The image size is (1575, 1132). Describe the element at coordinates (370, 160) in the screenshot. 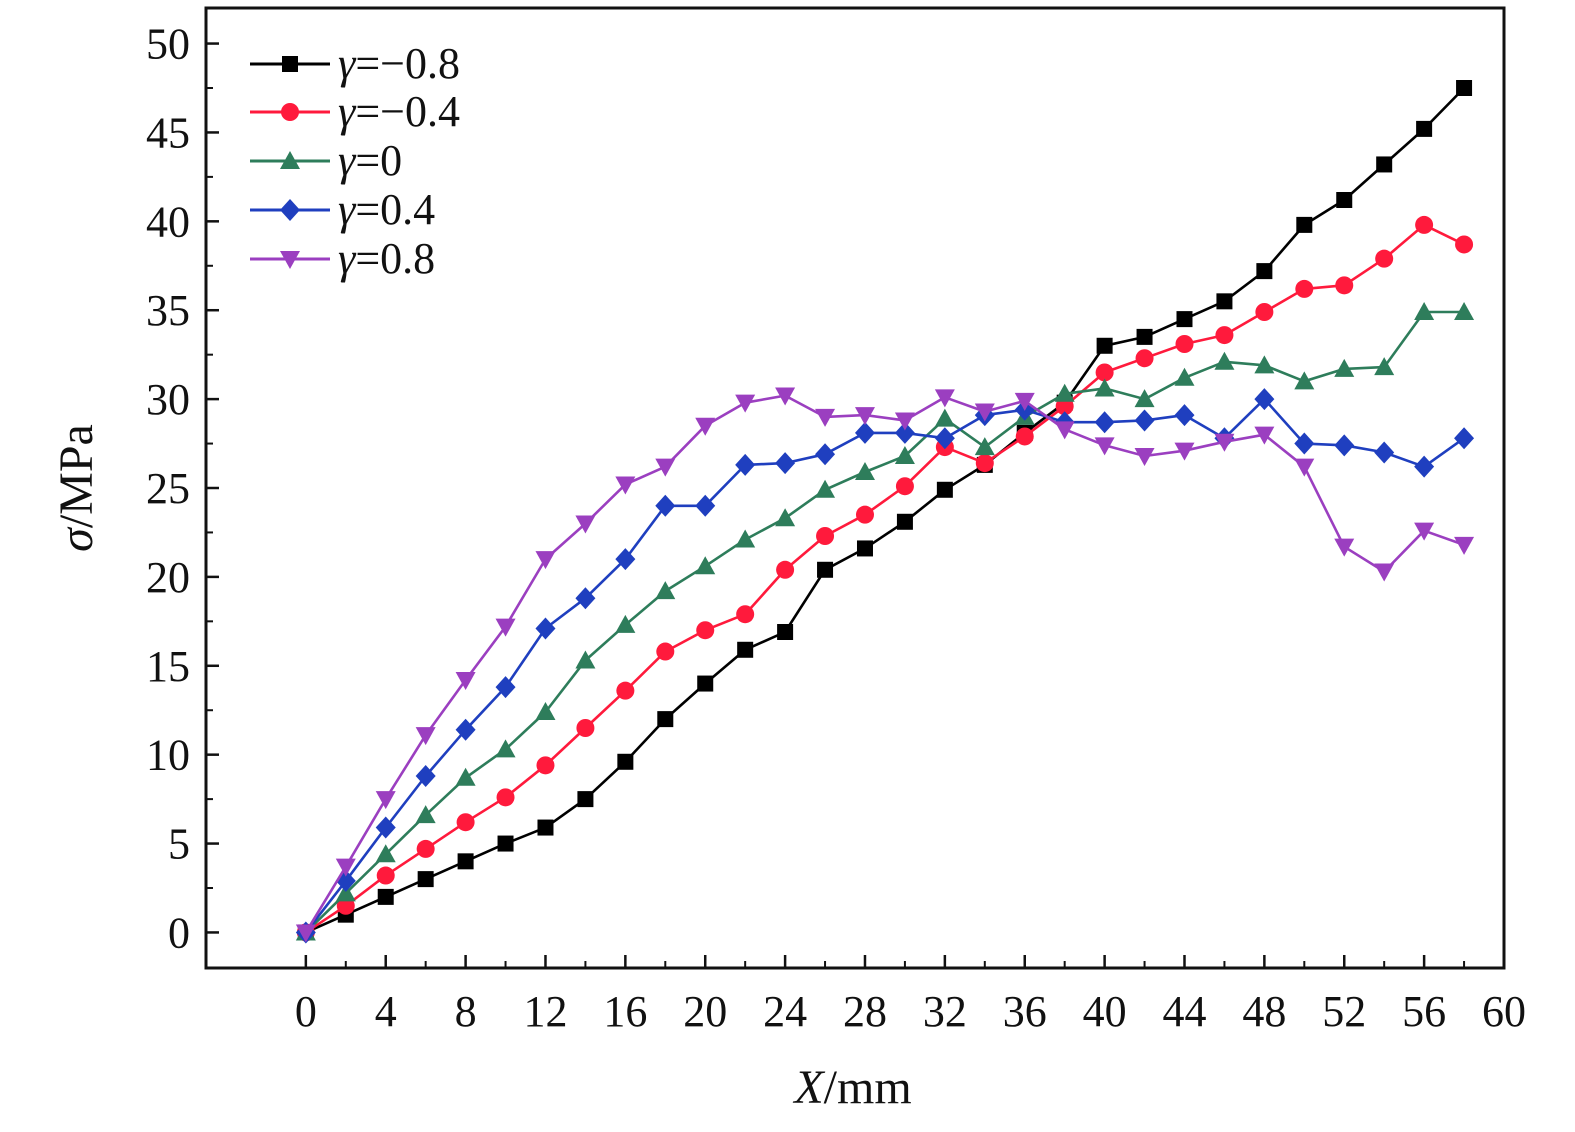

I see `legend-label: γ=0` at that location.